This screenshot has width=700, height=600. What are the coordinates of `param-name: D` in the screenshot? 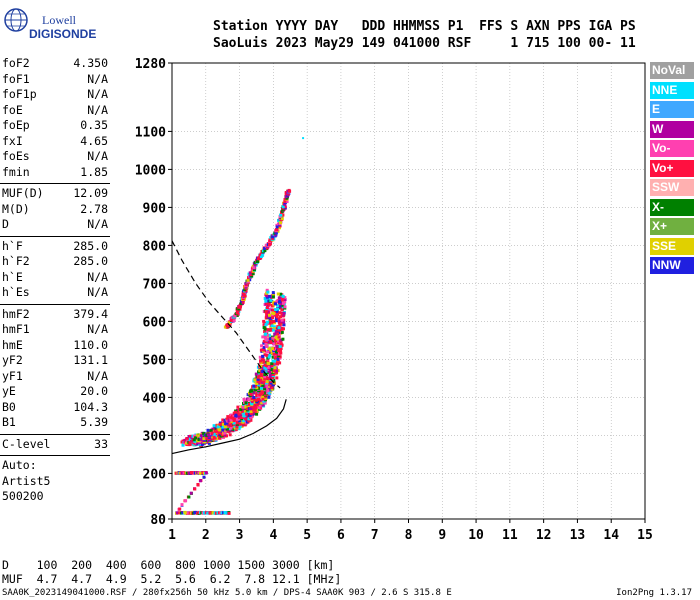 It's located at (5, 224).